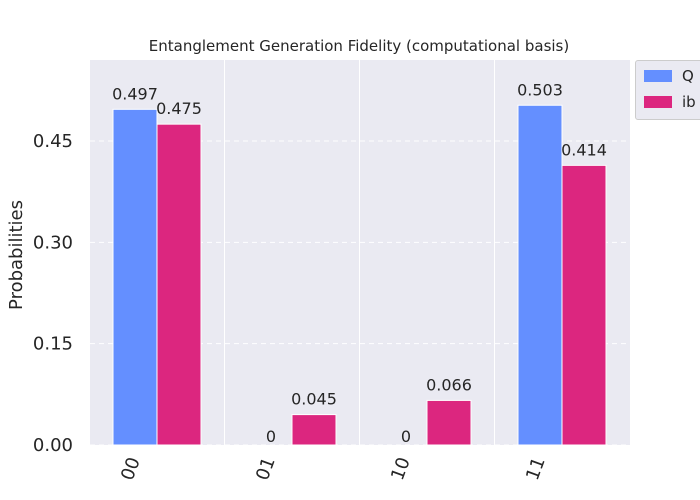 Image resolution: width=700 pixels, height=500 pixels. Describe the element at coordinates (314, 399) in the screenshot. I see `data-label: 0.045` at that location.